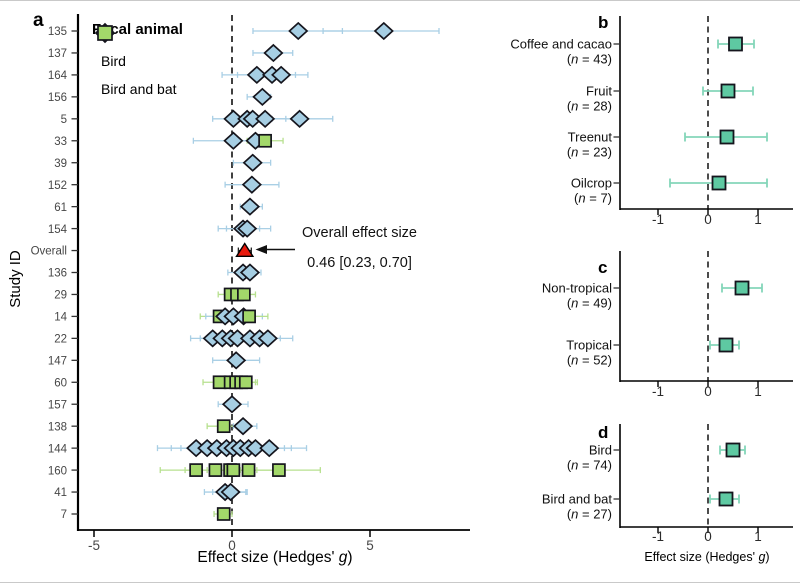 The image size is (800, 583). Describe the element at coordinates (652, 295) in the screenshot. I see `group-row-non-tropical: Non-tropical(n = 49)` at that location.